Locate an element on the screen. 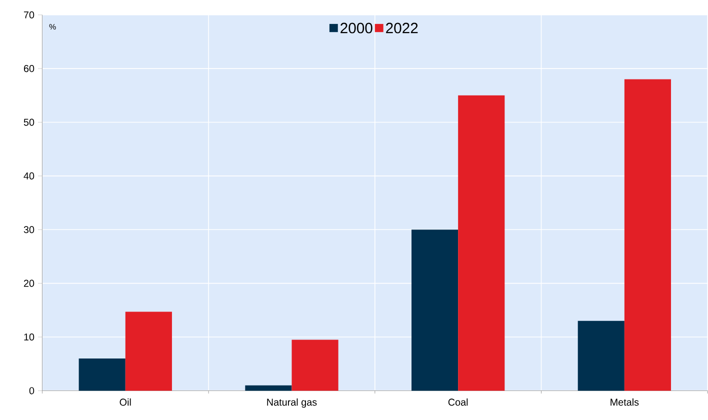 This screenshot has height=420, width=708. y-tick-label: 40 is located at coordinates (29, 176).